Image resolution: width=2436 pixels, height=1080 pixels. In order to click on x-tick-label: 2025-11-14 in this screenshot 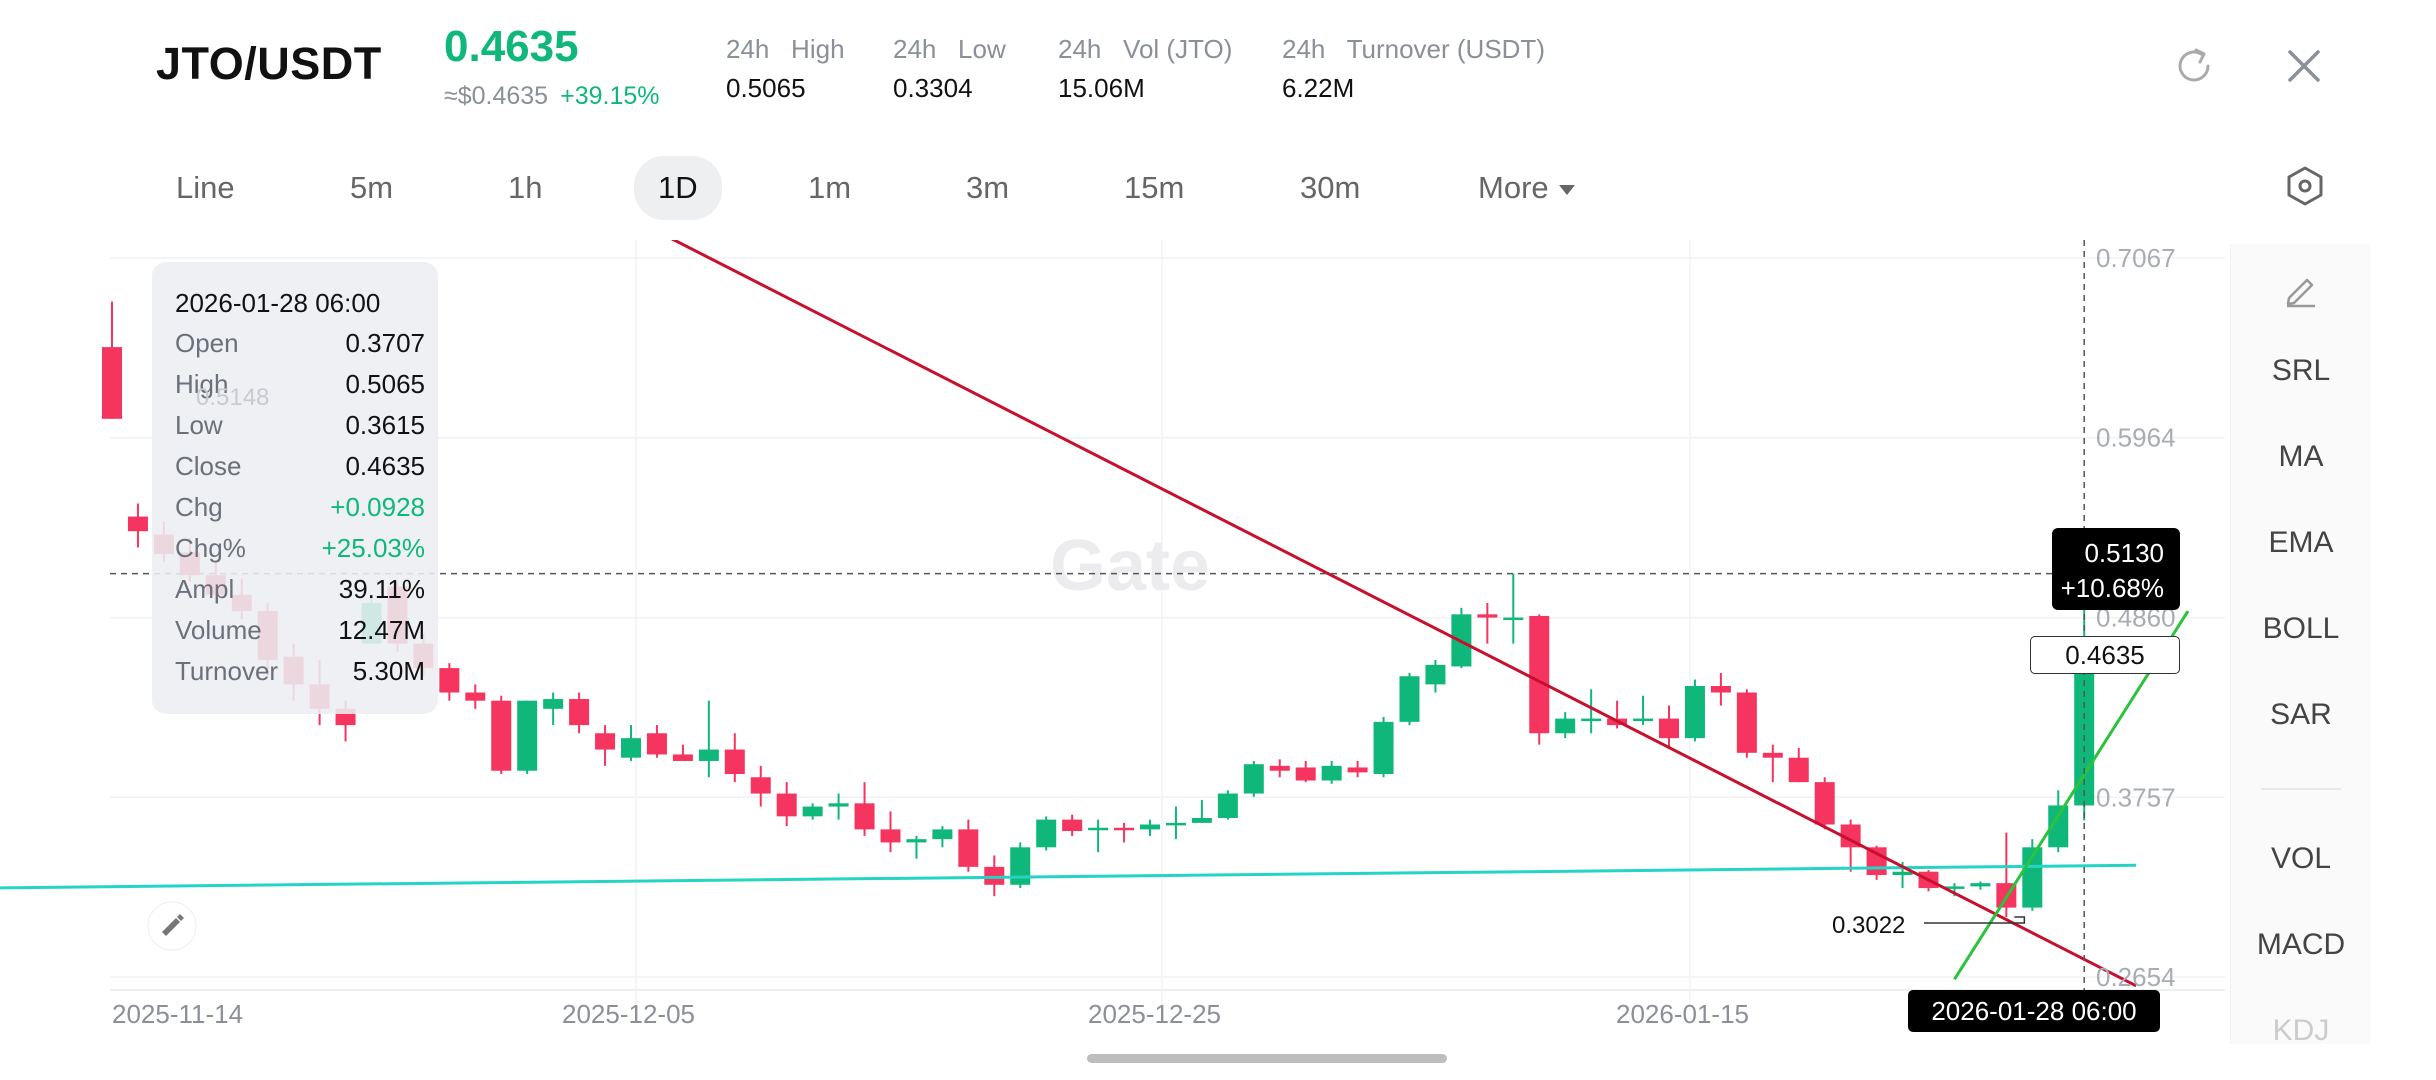, I will do `click(177, 1014)`.